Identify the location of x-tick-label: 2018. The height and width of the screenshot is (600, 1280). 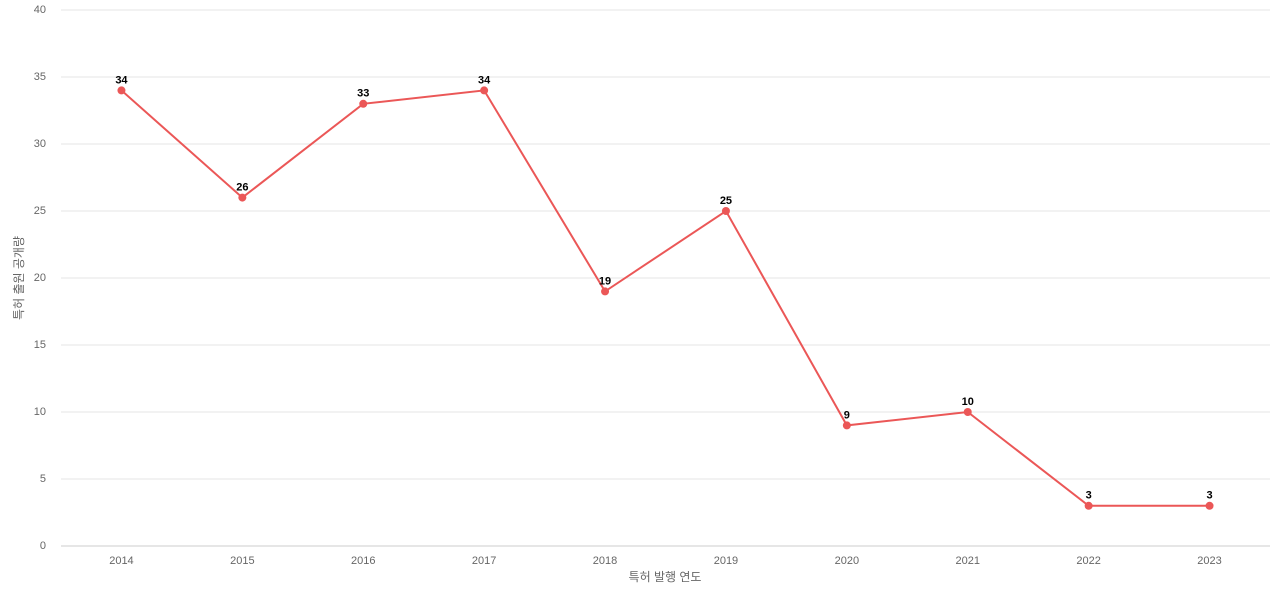
(605, 561).